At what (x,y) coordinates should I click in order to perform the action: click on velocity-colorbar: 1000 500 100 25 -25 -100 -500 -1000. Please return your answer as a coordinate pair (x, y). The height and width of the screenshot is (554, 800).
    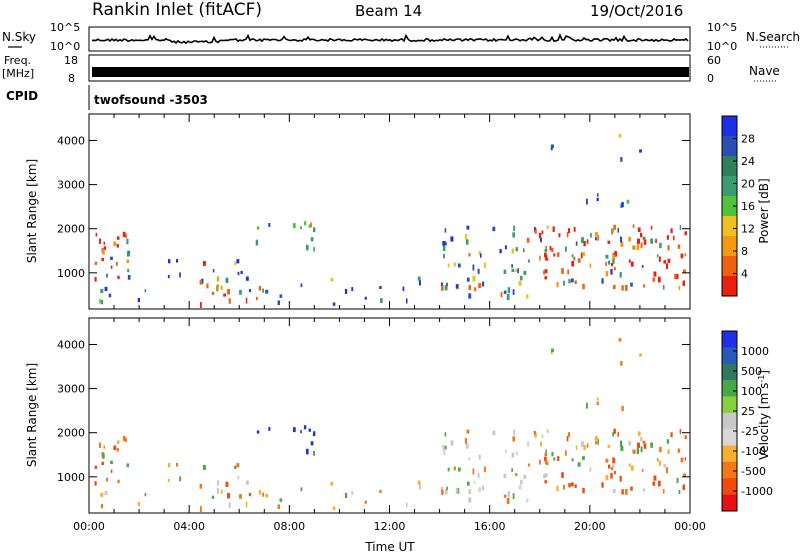
    Looking at the image, I should click on (747, 421).